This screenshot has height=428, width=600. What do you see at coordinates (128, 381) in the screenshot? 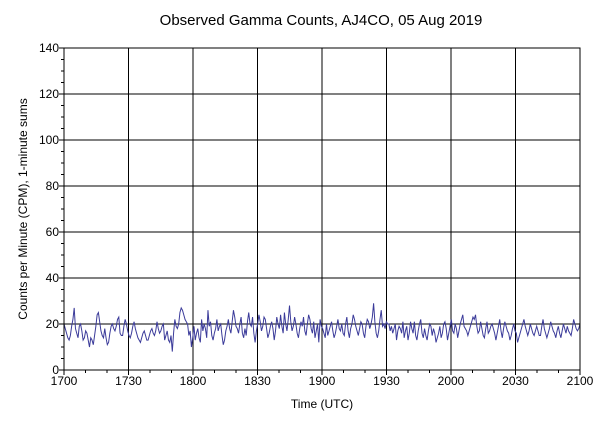
I see `x-tick-label: 1730` at bounding box center [128, 381].